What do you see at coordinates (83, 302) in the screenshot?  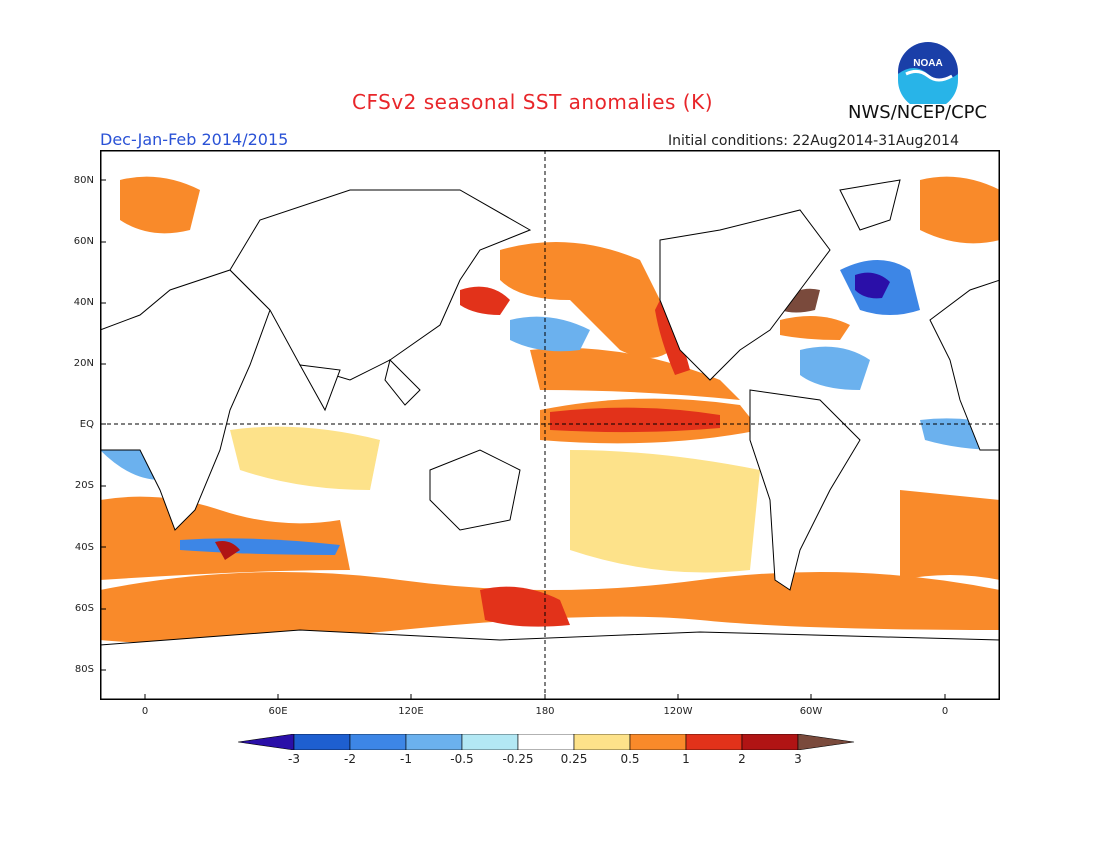 I see `lat-label: 40N` at bounding box center [83, 302].